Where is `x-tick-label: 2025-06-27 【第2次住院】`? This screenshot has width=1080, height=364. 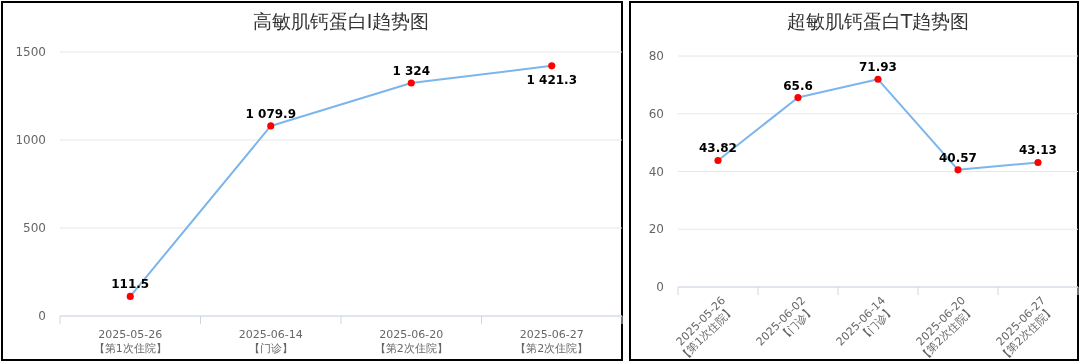
x-tick-label: 2025-06-27 【第2次住院】 is located at coordinates (552, 341).